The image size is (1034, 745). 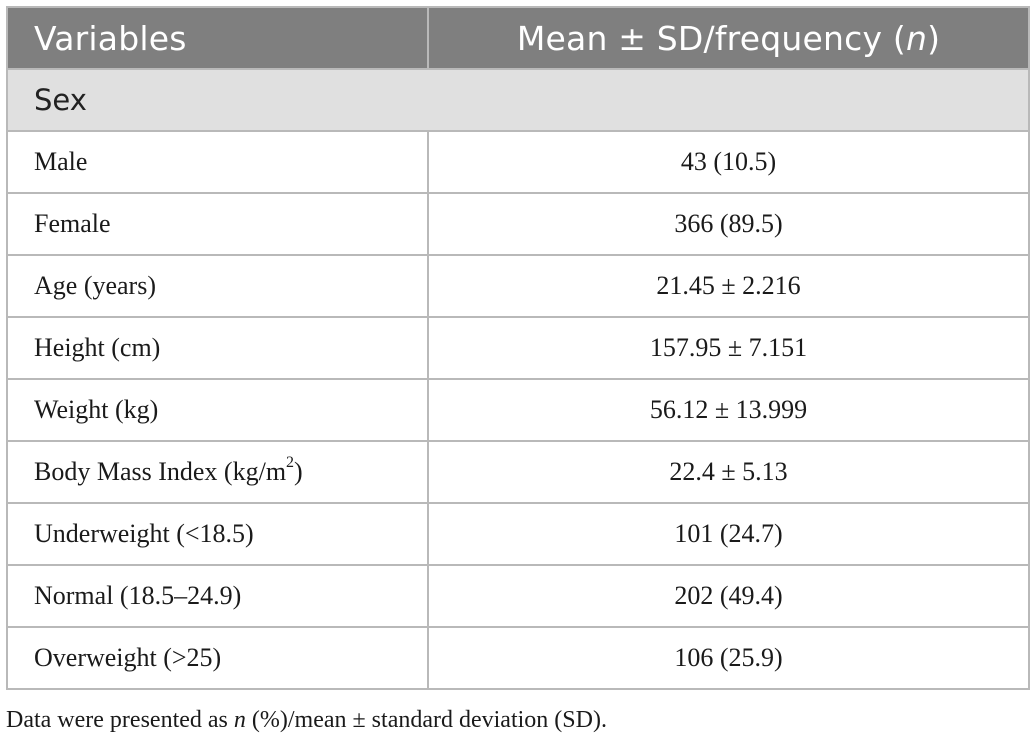 I want to click on row-value: 22.4 ± 5.13, so click(x=728, y=472).